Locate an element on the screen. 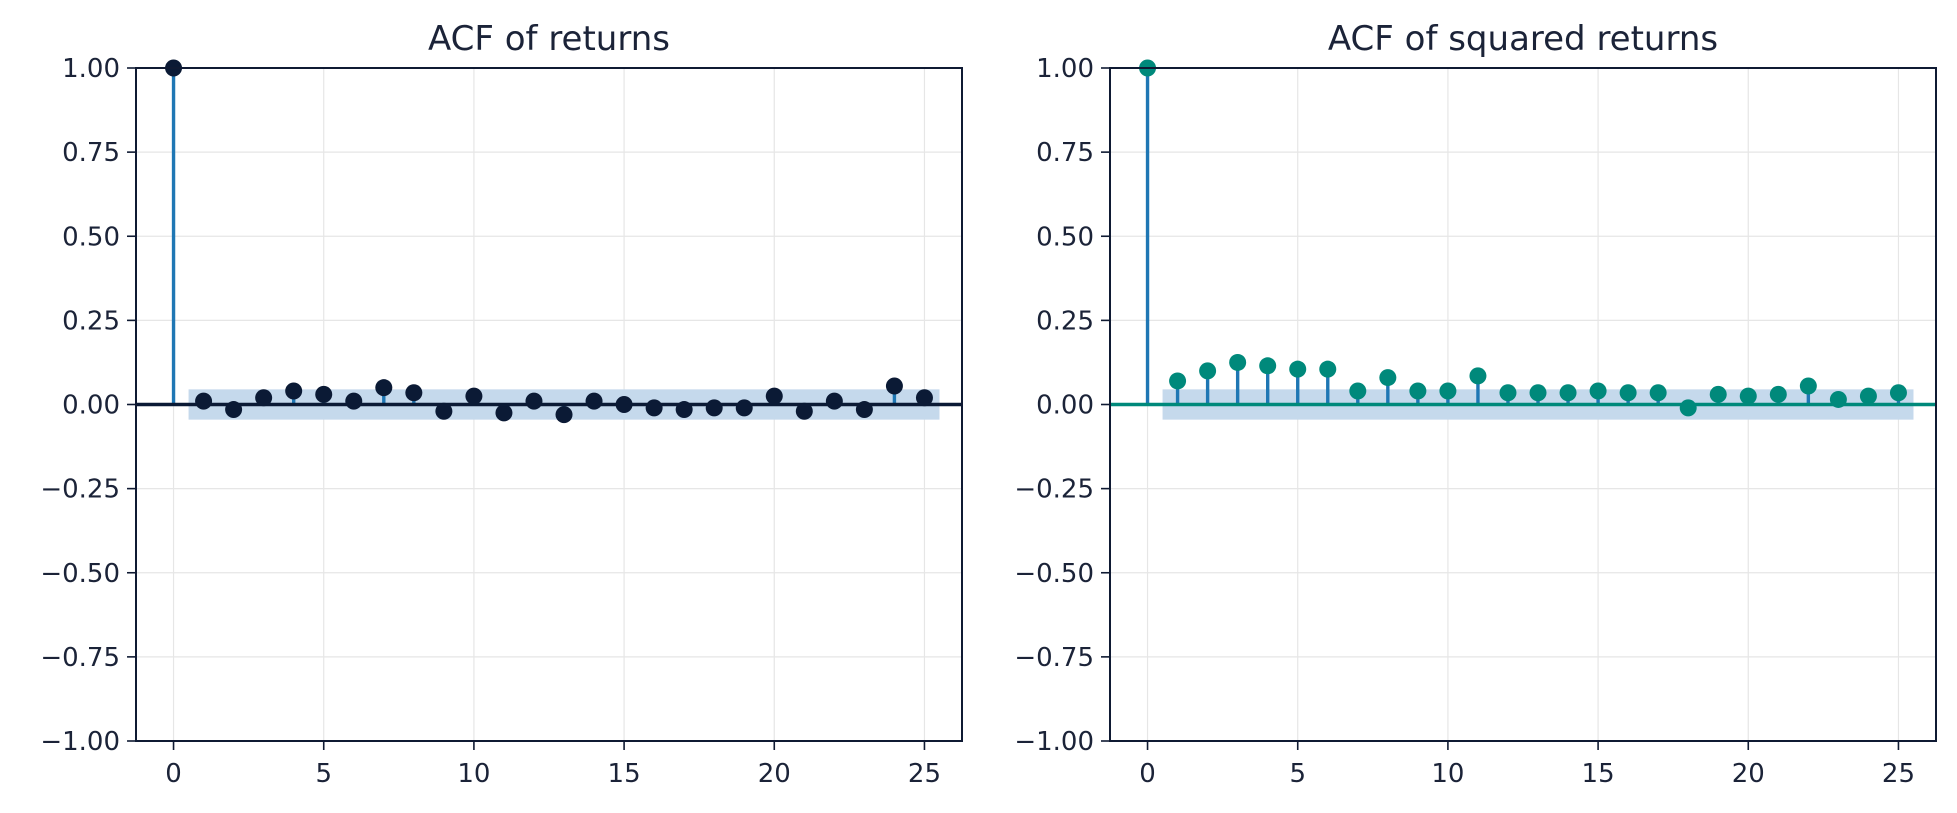  chart-title: ACF of squared returns is located at coordinates (1523, 39).